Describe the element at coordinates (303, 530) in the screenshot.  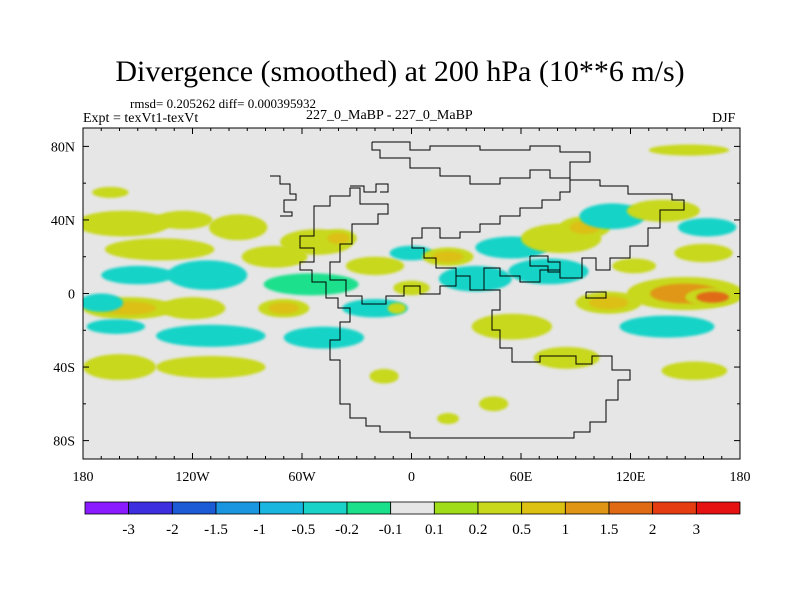
I see `colorbar-label: -0.5` at that location.